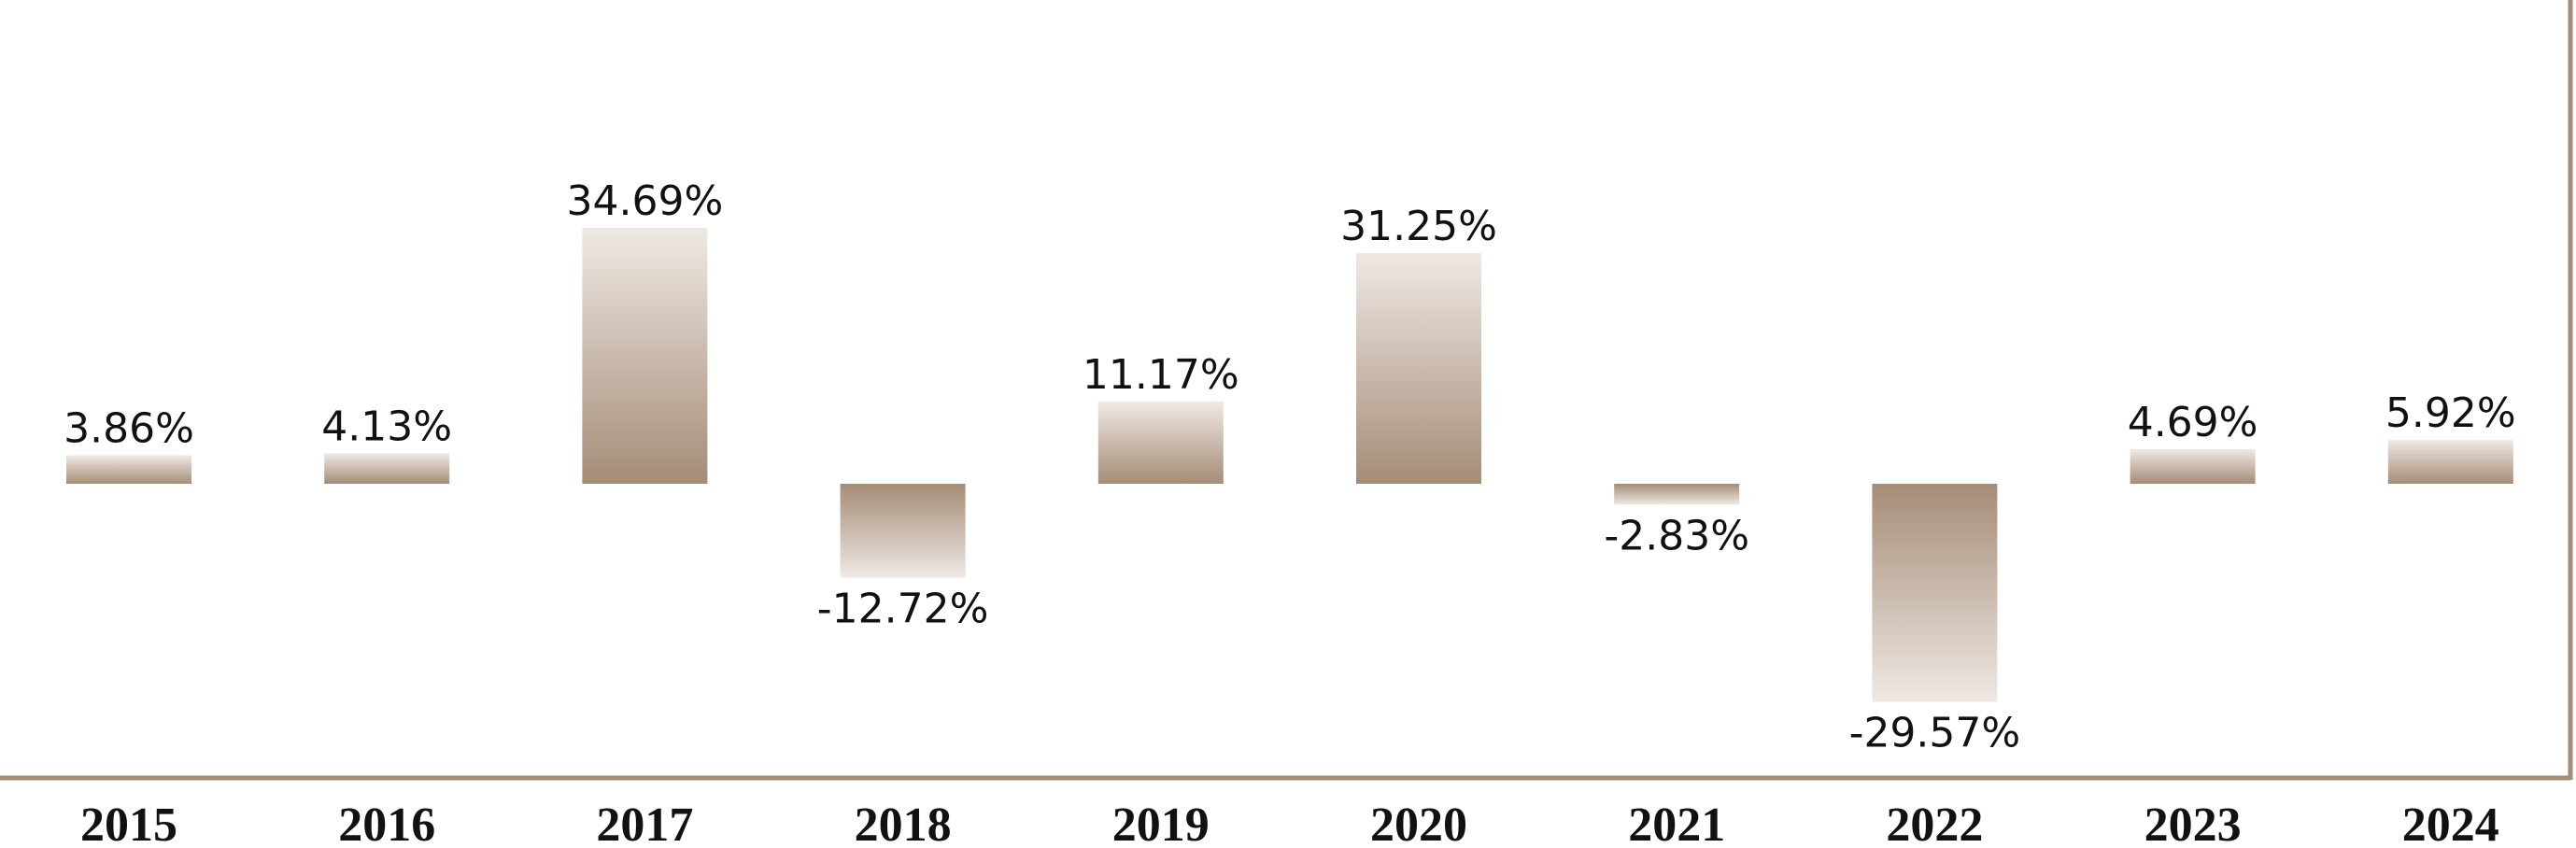 The width and height of the screenshot is (2576, 848). Describe the element at coordinates (1418, 823) in the screenshot. I see `x-tick-label-2020: 2020` at that location.